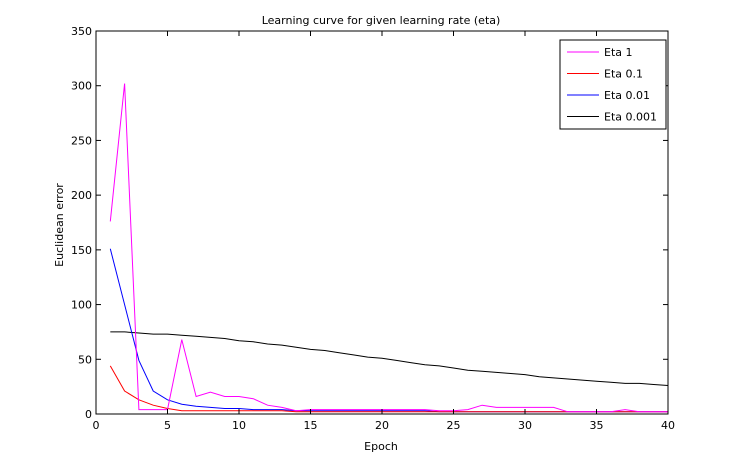 This screenshot has width=738, height=465. What do you see at coordinates (167, 425) in the screenshot?
I see `x-tick-label: 5` at bounding box center [167, 425].